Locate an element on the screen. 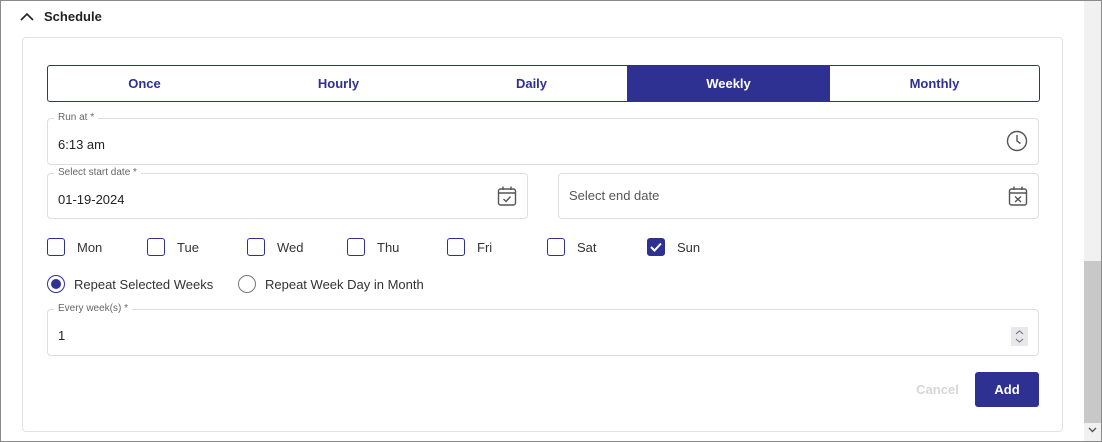 Image resolution: width=1102 pixels, height=442 pixels. scrollbar-thumb is located at coordinates (1092, 342).